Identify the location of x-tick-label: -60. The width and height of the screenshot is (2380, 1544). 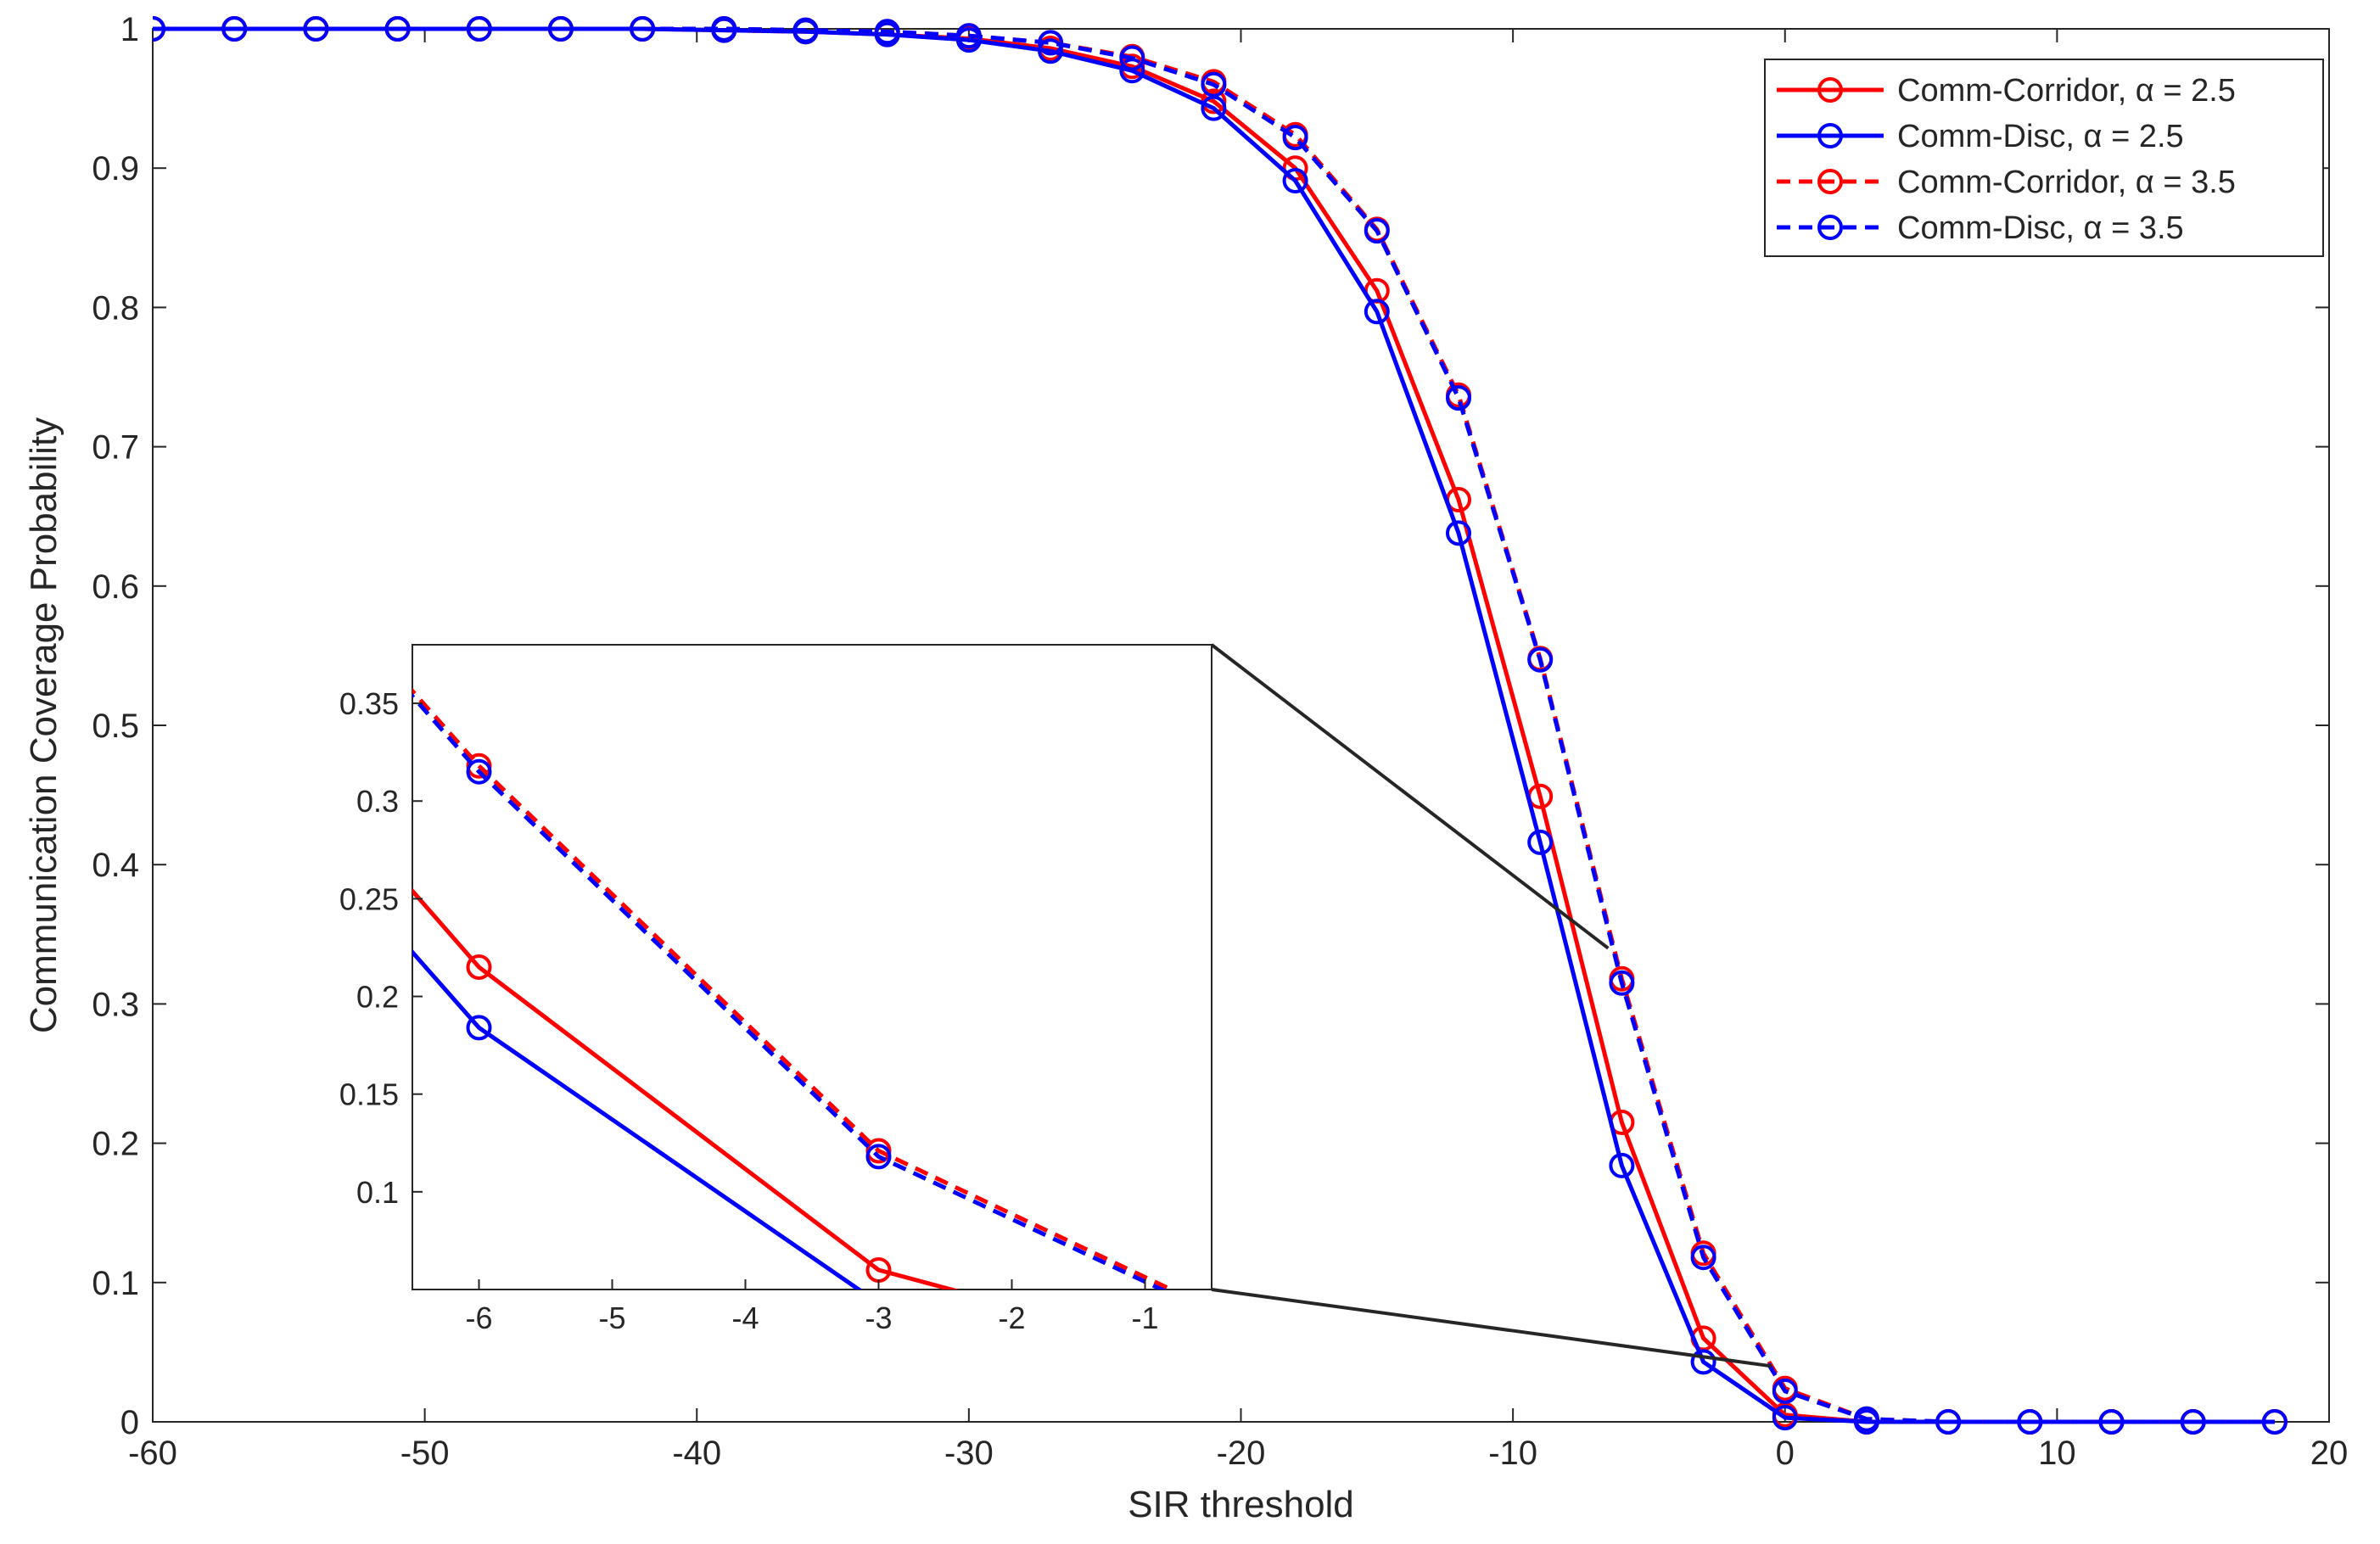
(152, 1453).